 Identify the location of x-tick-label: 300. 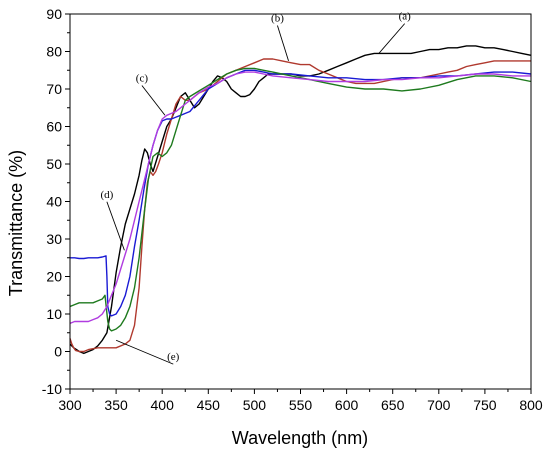
(70, 405).